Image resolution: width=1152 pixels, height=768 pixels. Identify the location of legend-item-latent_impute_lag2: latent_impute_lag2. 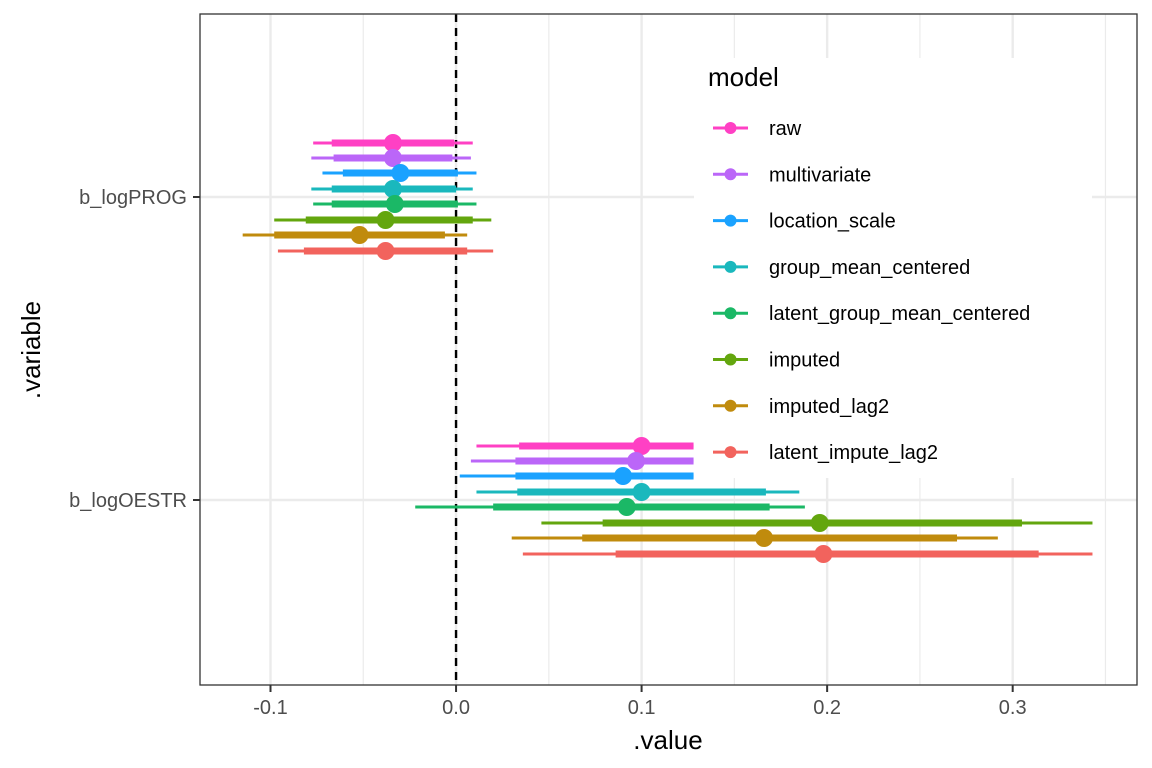
(825, 453).